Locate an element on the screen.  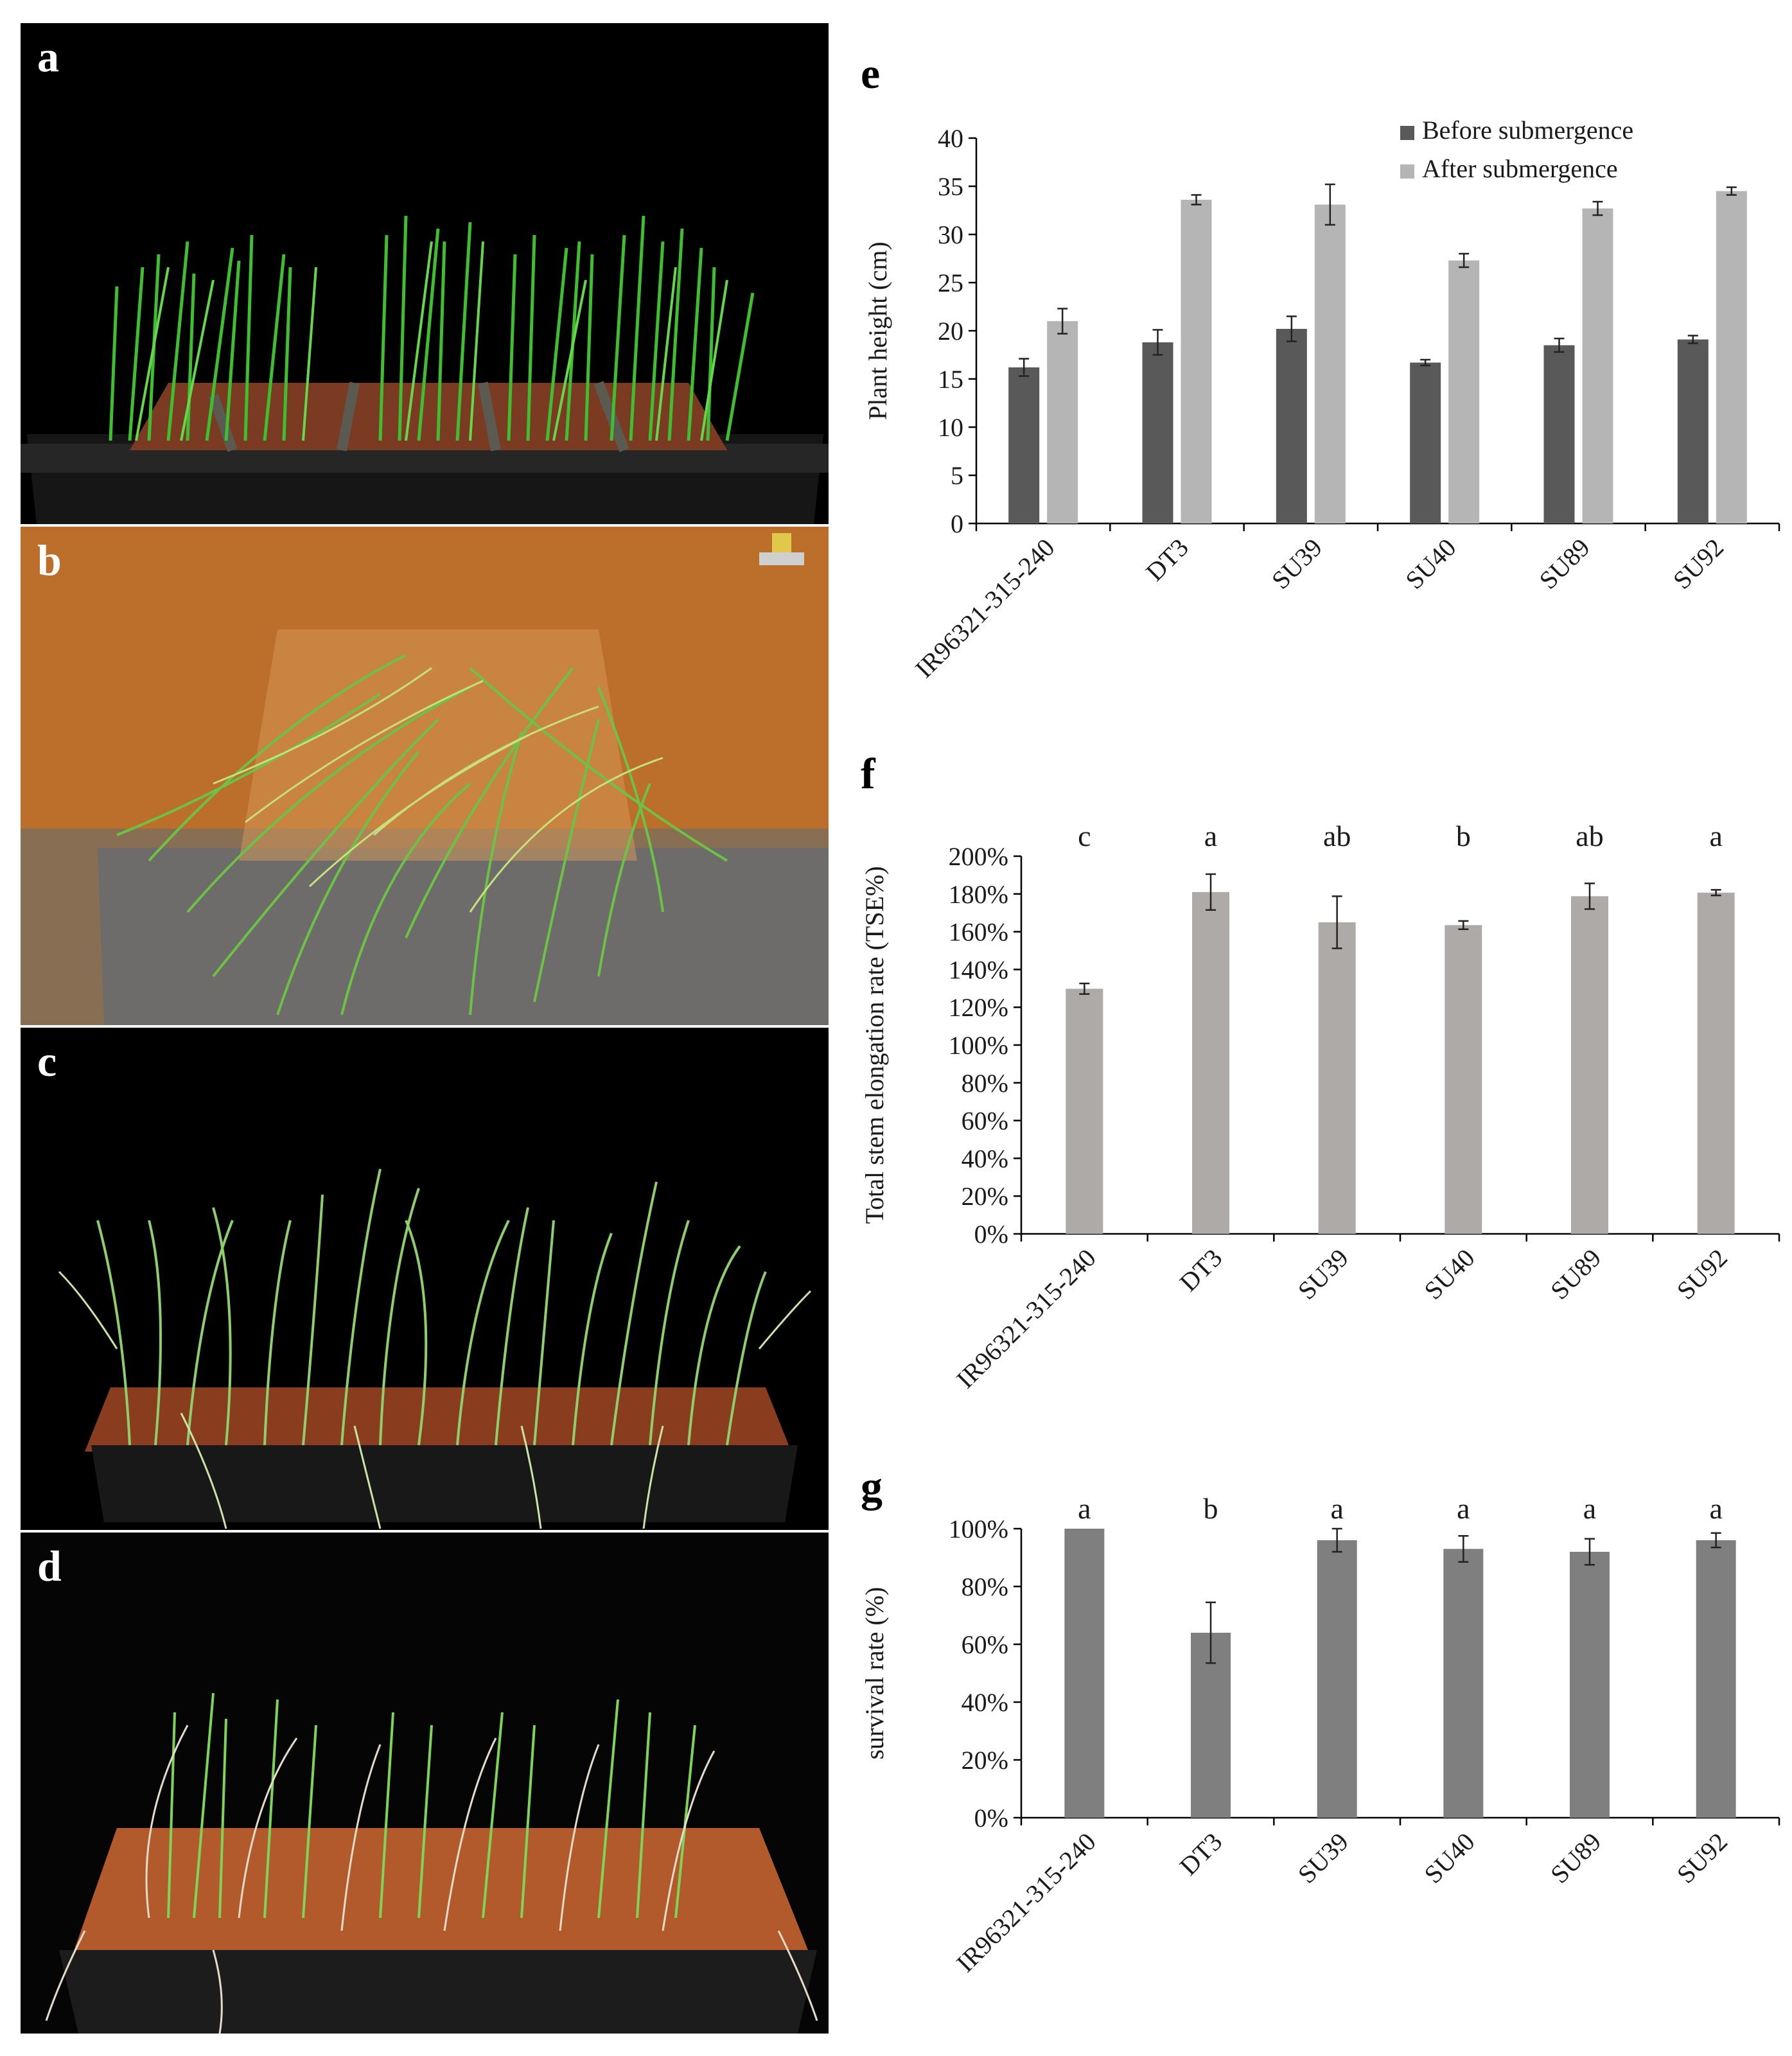
y-axis-label: Plant height (cm) is located at coordinates (877, 331).